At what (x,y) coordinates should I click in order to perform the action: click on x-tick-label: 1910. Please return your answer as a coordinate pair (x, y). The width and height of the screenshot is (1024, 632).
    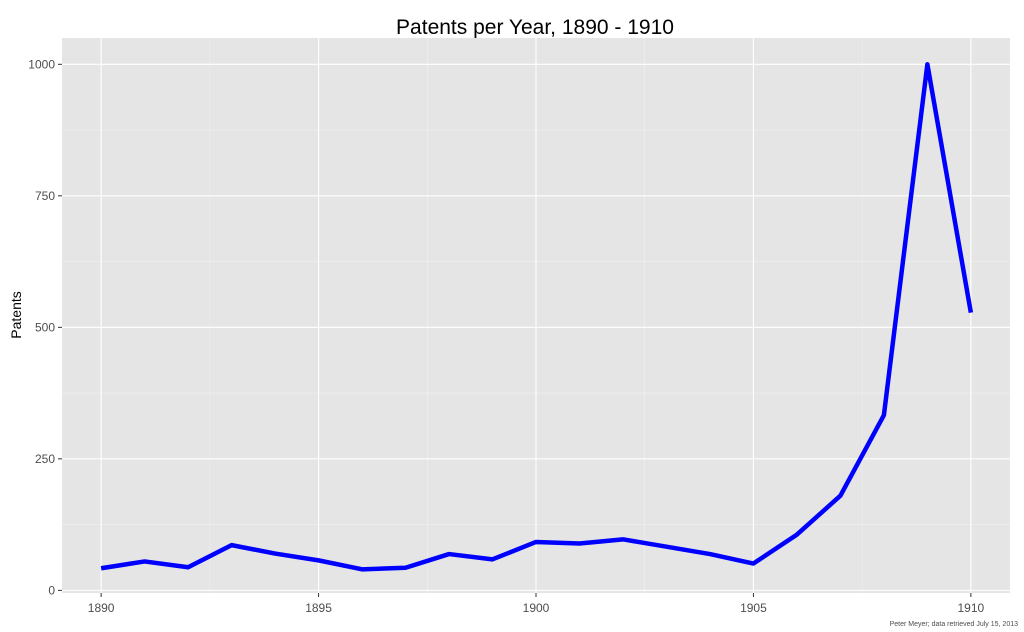
    Looking at the image, I should click on (971, 608).